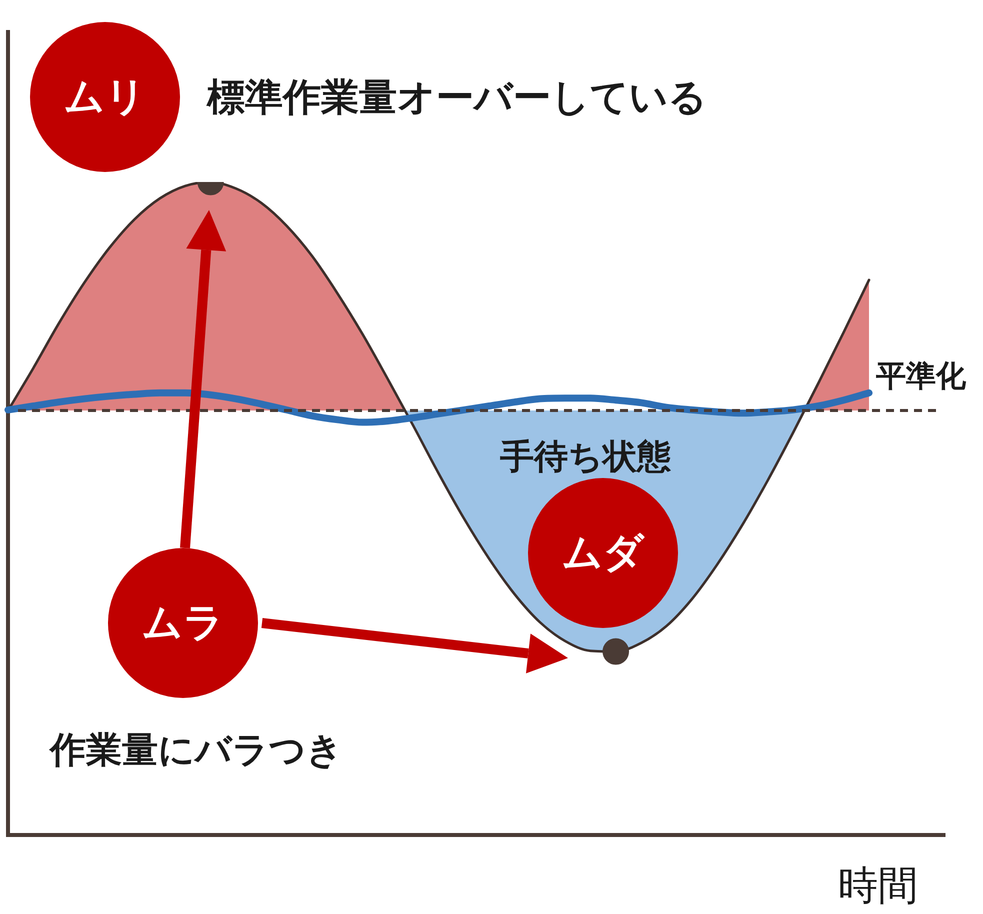  I want to click on series-label: 平準化, so click(921, 376).